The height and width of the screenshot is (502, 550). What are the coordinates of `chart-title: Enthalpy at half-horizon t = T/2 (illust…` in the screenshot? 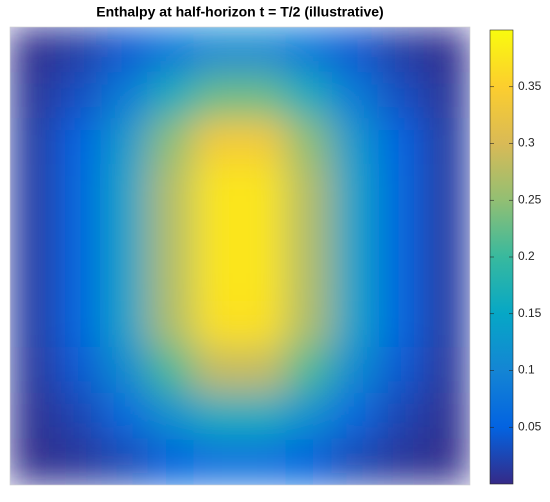 It's located at (239, 12).